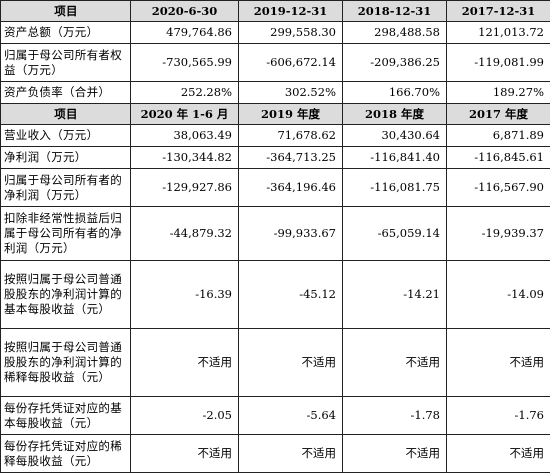  Describe the element at coordinates (395, 188) in the screenshot. I see `table-cell: -116,081.75` at that location.